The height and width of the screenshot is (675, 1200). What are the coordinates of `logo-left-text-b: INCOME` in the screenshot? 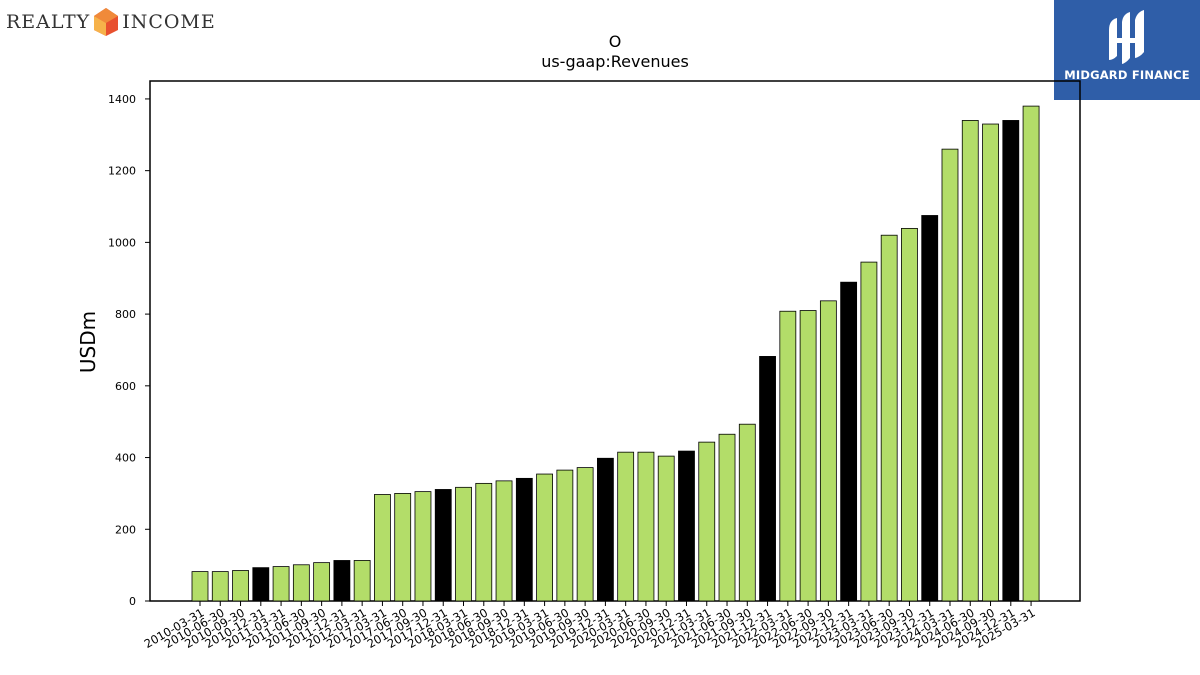 It's located at (169, 22).